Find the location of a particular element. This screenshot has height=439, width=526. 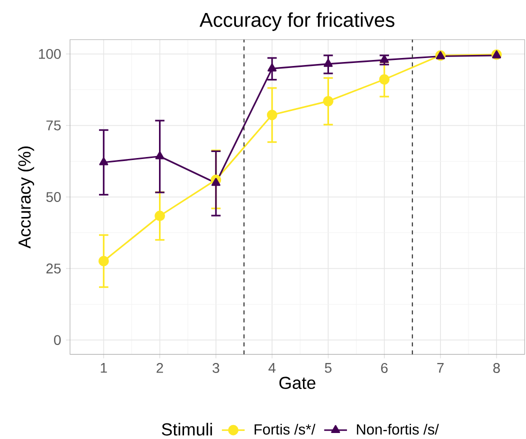

y-axis-title: Accuracy (%) is located at coordinates (26, 197).